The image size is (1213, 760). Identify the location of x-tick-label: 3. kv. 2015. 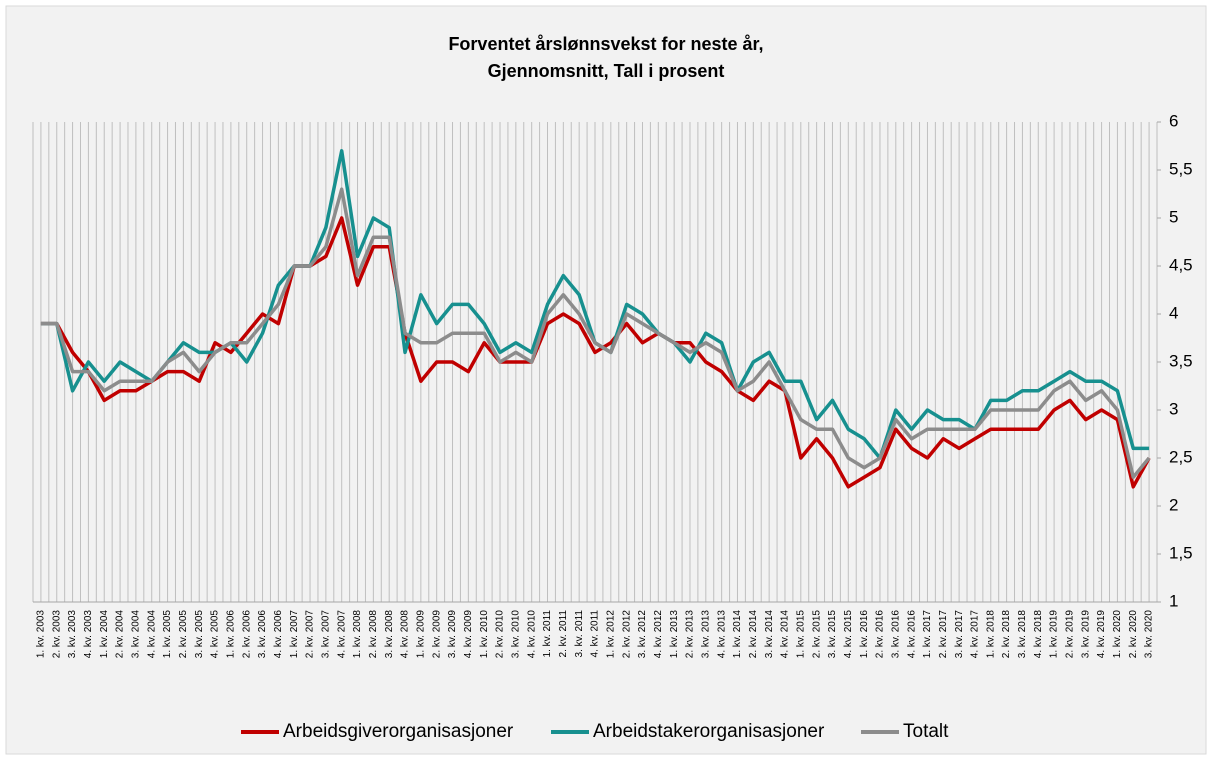
(832, 634).